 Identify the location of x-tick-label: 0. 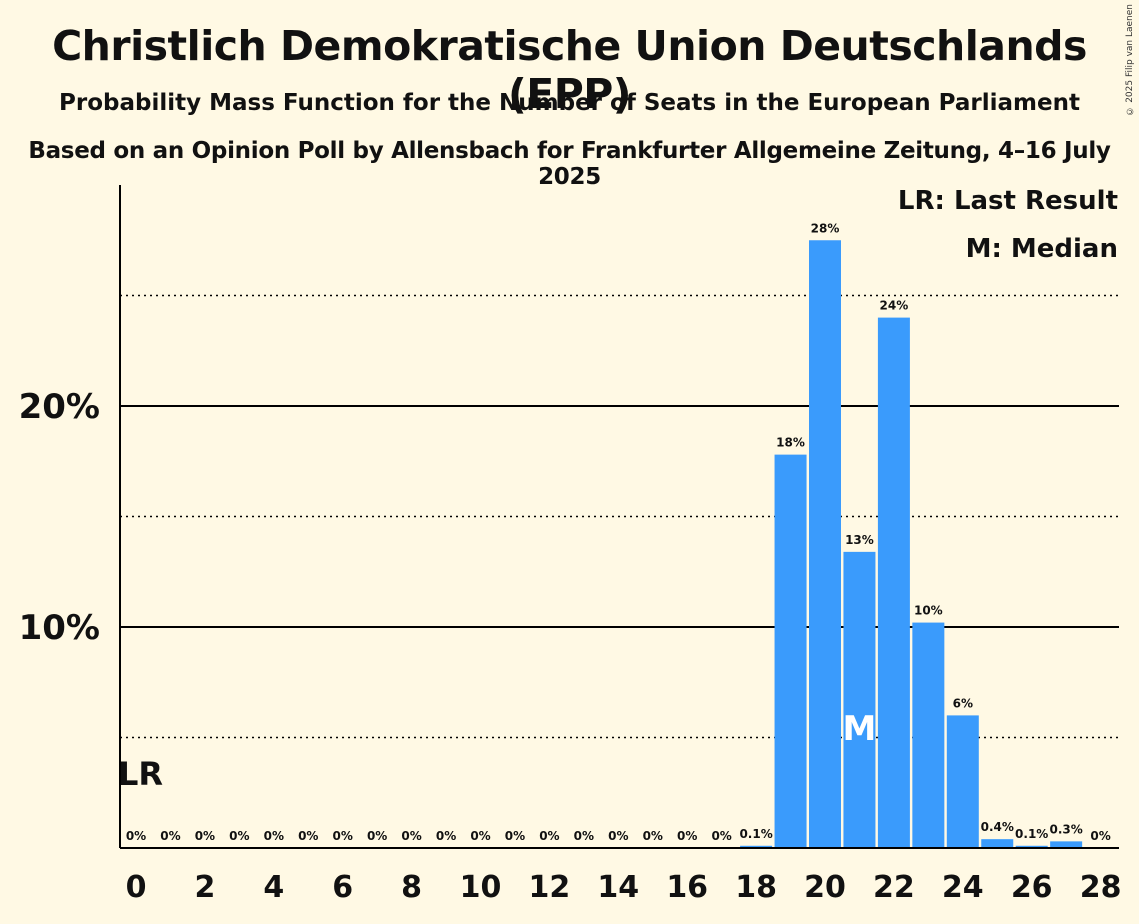
(136, 887).